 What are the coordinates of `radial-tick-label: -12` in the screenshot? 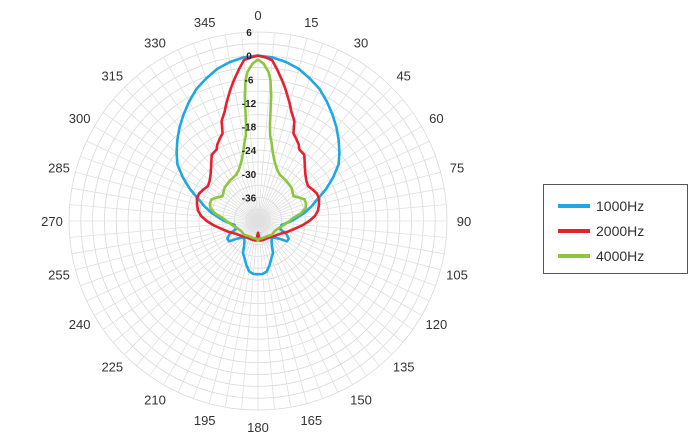 It's located at (249, 104).